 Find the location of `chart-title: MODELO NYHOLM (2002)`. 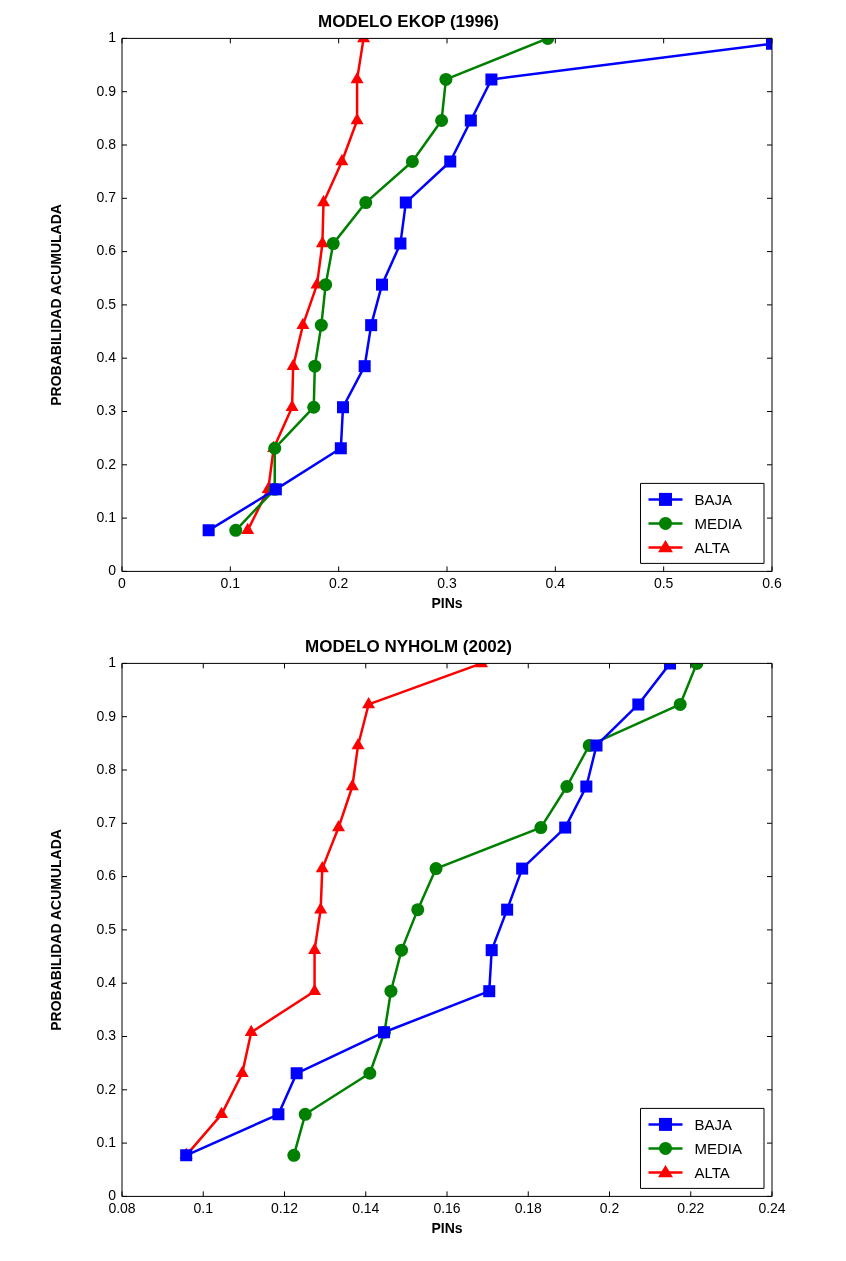

chart-title: MODELO NYHOLM (2002) is located at coordinates (408, 646).